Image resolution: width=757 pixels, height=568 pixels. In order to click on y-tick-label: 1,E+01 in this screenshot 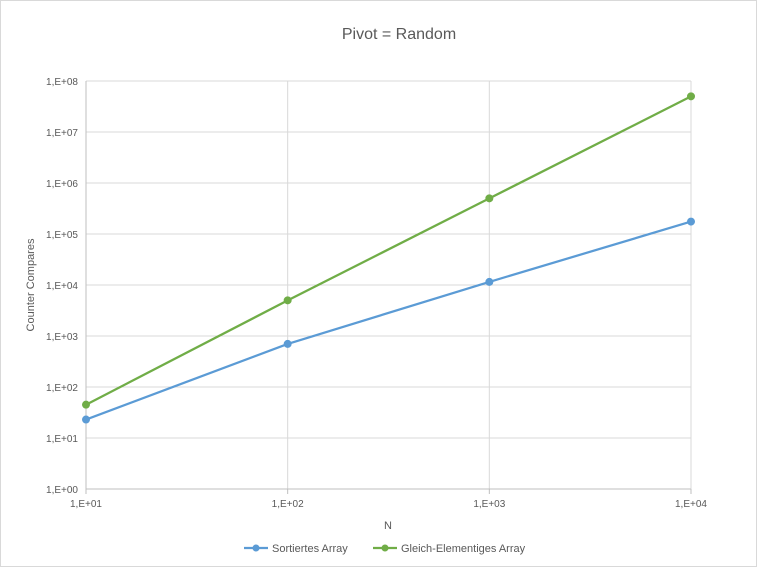, I will do `click(62, 439)`.